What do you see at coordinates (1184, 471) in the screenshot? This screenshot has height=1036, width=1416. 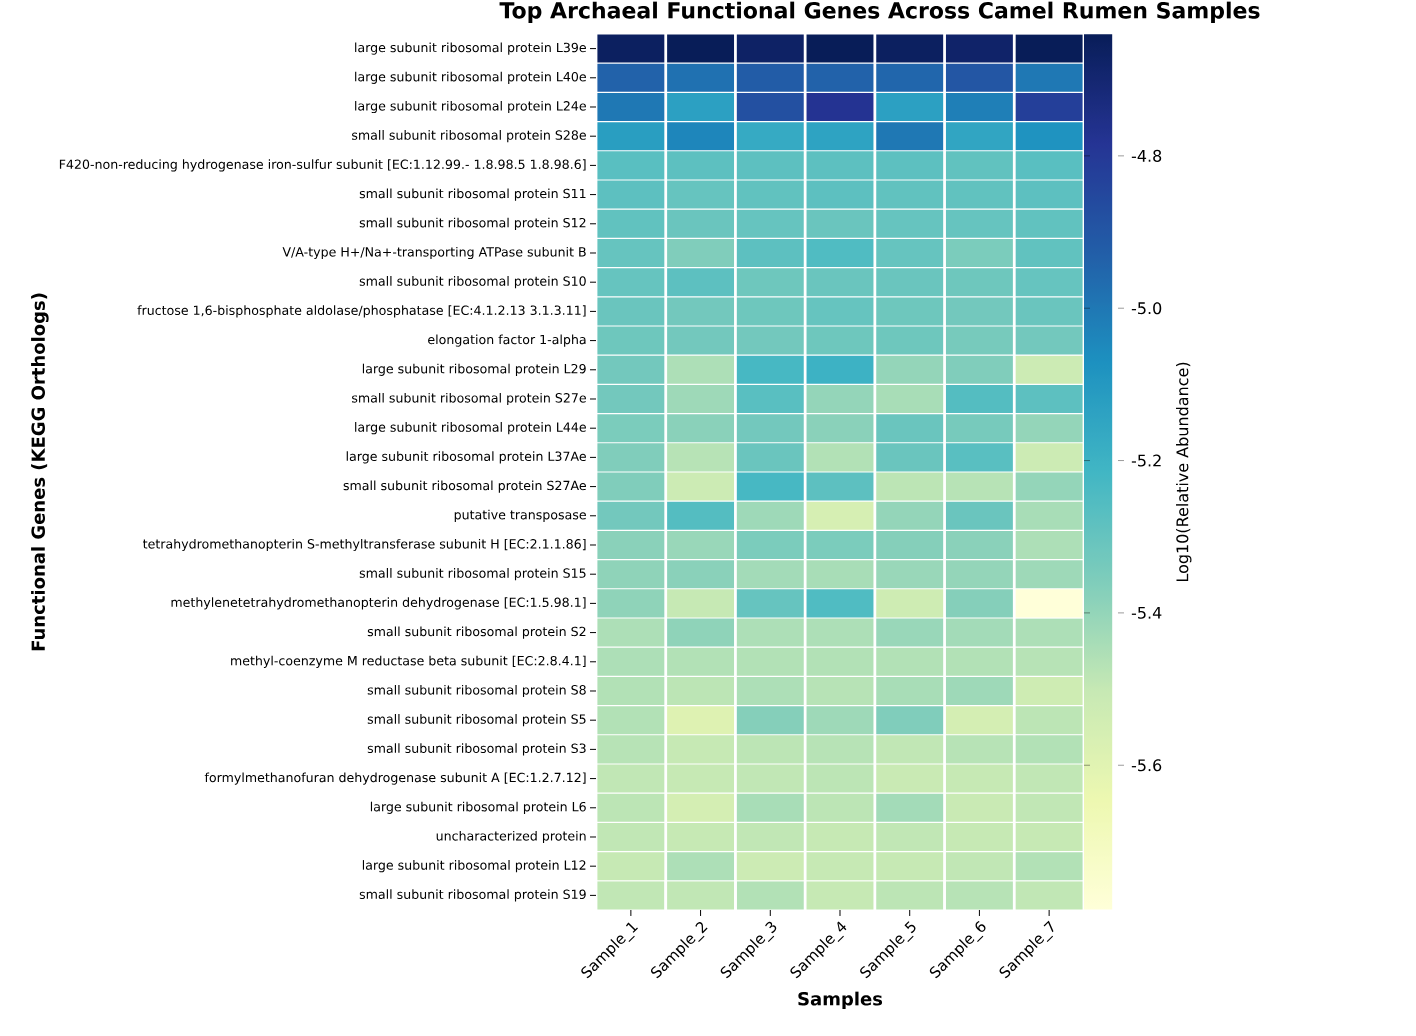 I see `color-bar-title: Log10(Relative Abundance)` at bounding box center [1184, 471].